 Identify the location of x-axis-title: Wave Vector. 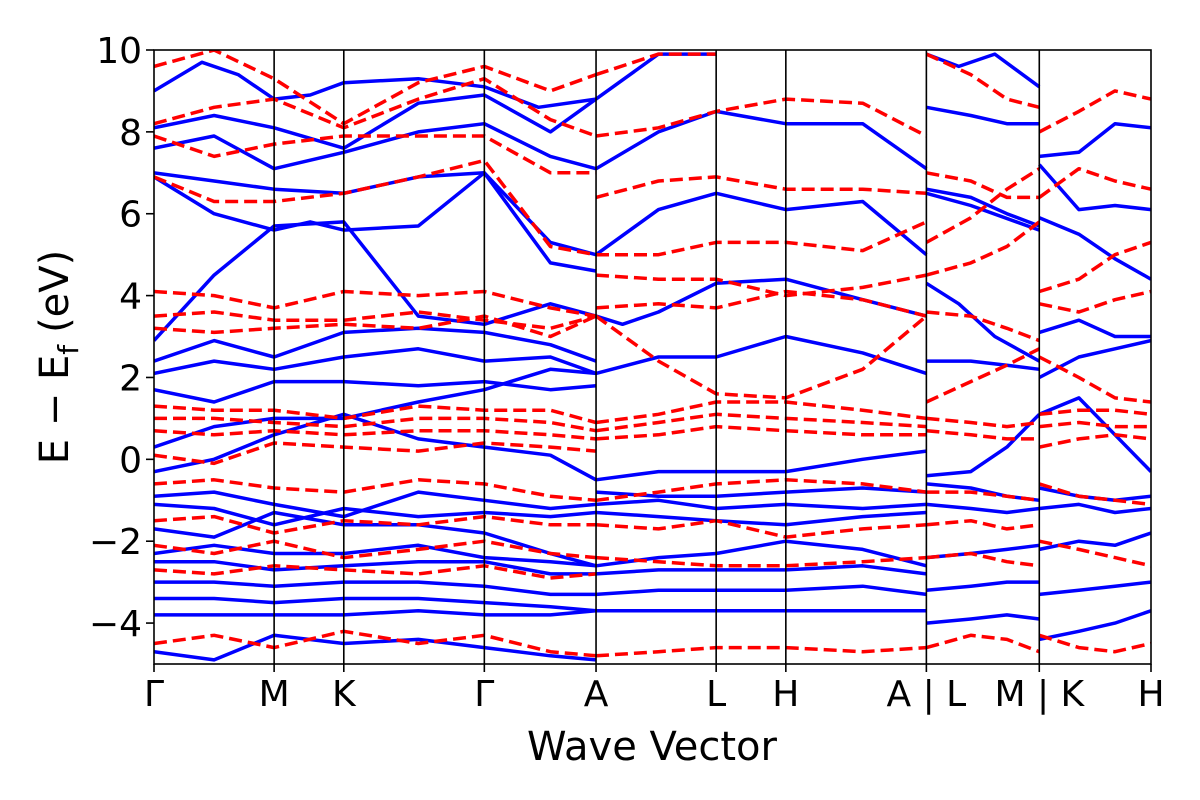
(652, 747).